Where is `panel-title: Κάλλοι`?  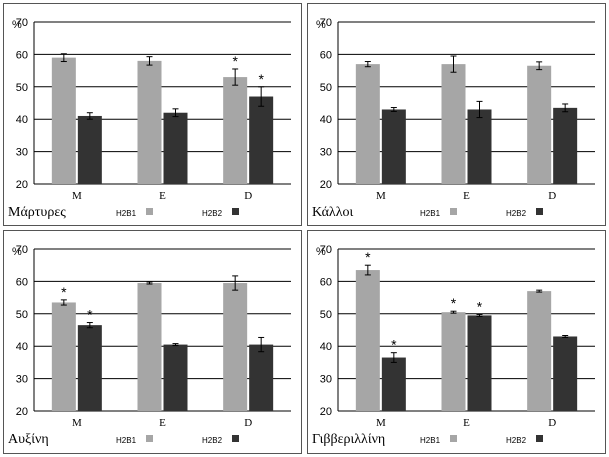 panel-title: Κάλλοι is located at coordinates (333, 212).